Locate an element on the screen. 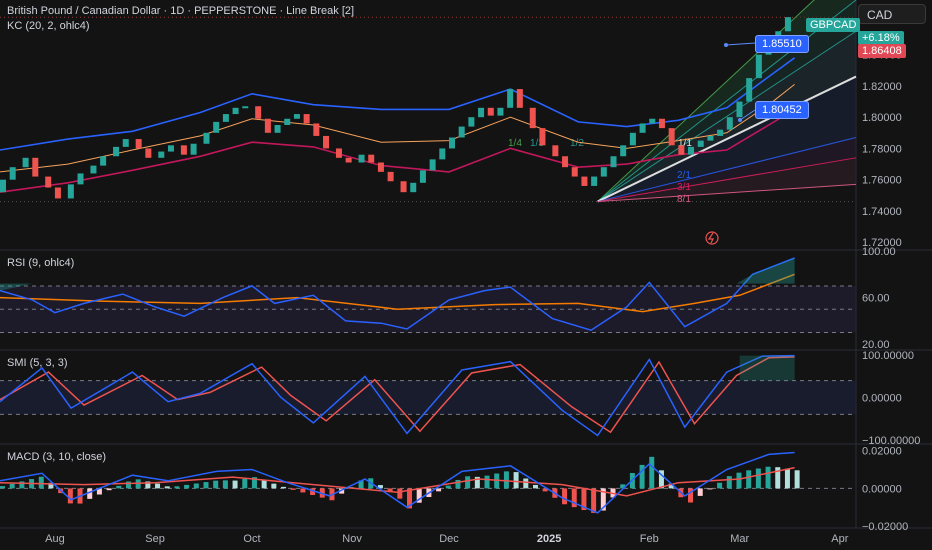 This screenshot has width=932, height=550. x-tick-label-3: Nov is located at coordinates (352, 539).